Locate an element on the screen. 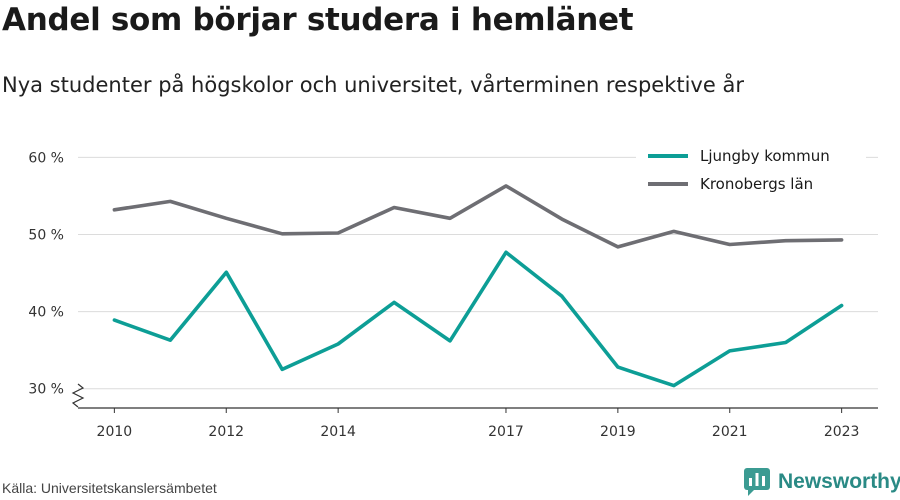 The width and height of the screenshot is (900, 500). legend: Ljungby kommun Kronobergs län is located at coordinates (751, 172).